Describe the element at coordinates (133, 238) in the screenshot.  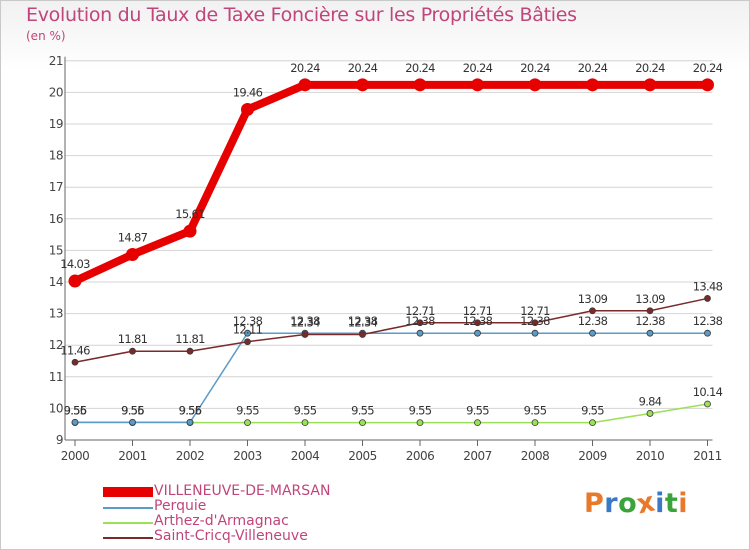
I see `data-label: 14.87` at that location.